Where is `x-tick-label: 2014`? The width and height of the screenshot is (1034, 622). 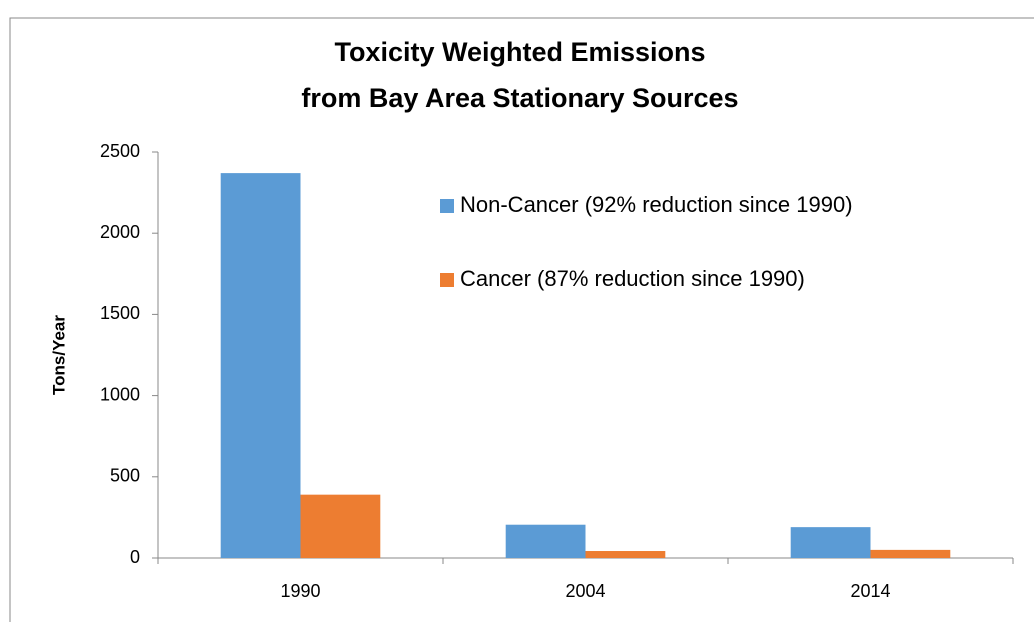 x-tick-label: 2014 is located at coordinates (870, 591).